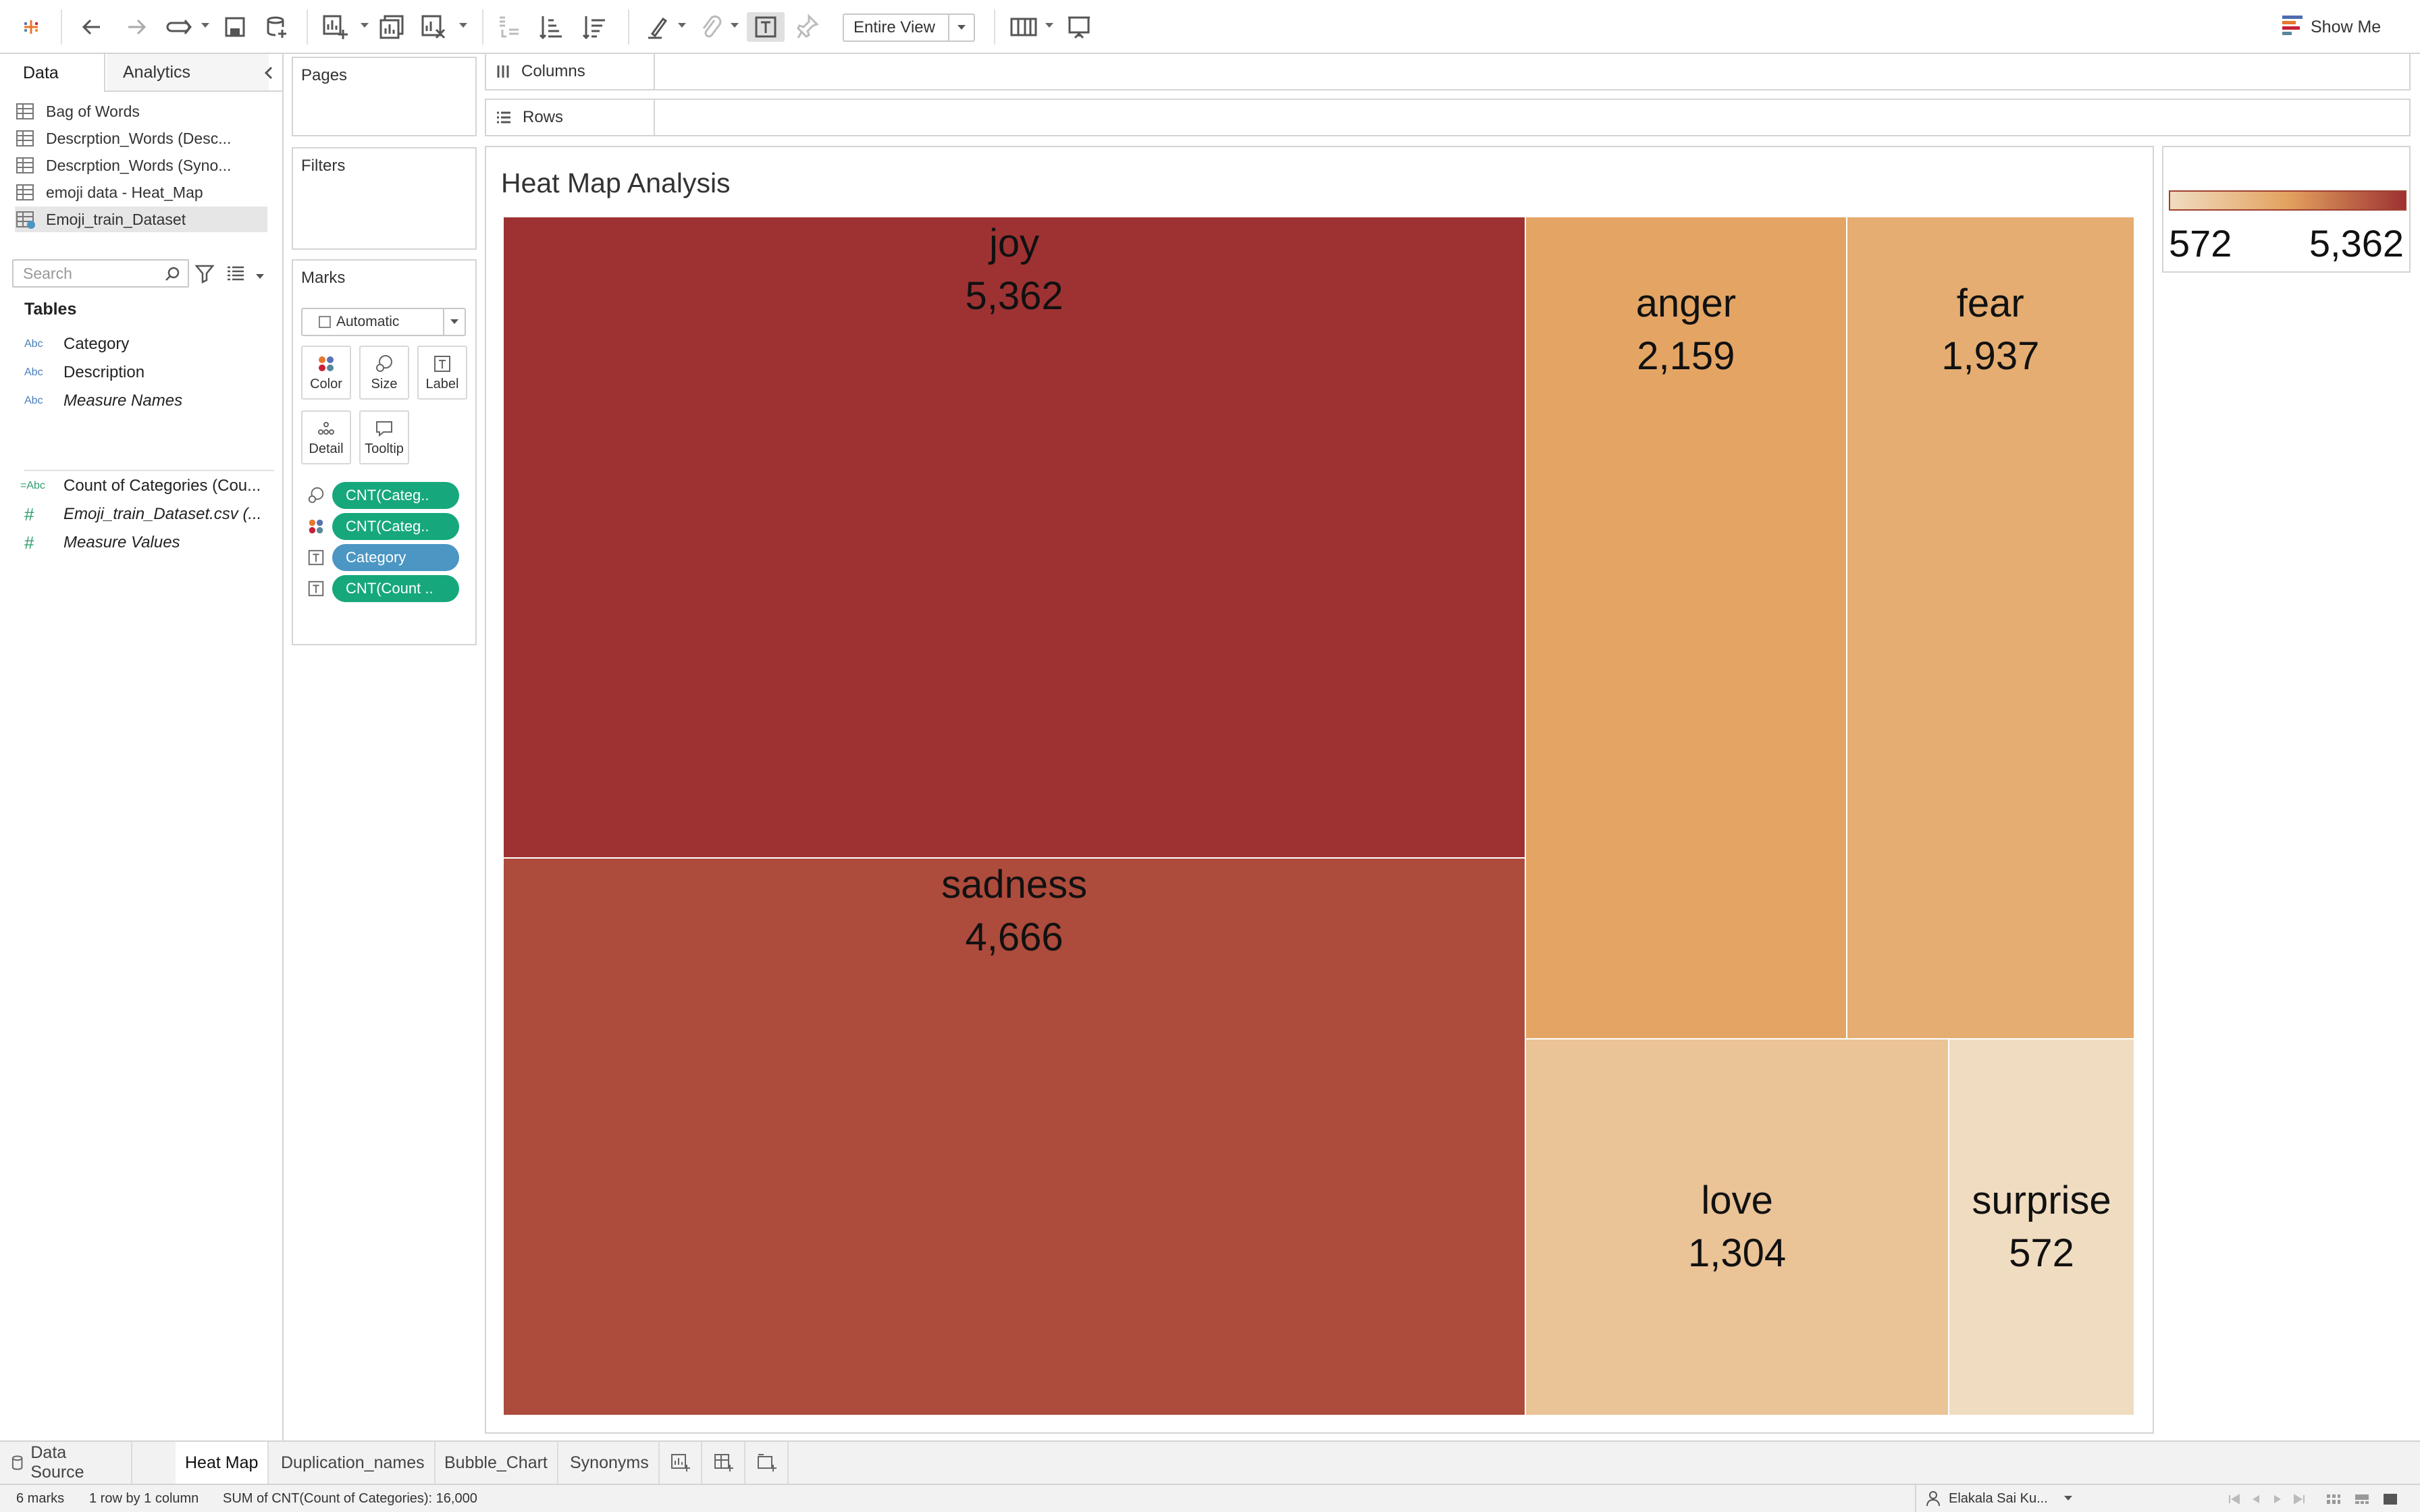 The height and width of the screenshot is (1512, 2420). I want to click on new-data-source-icon, so click(277, 27).